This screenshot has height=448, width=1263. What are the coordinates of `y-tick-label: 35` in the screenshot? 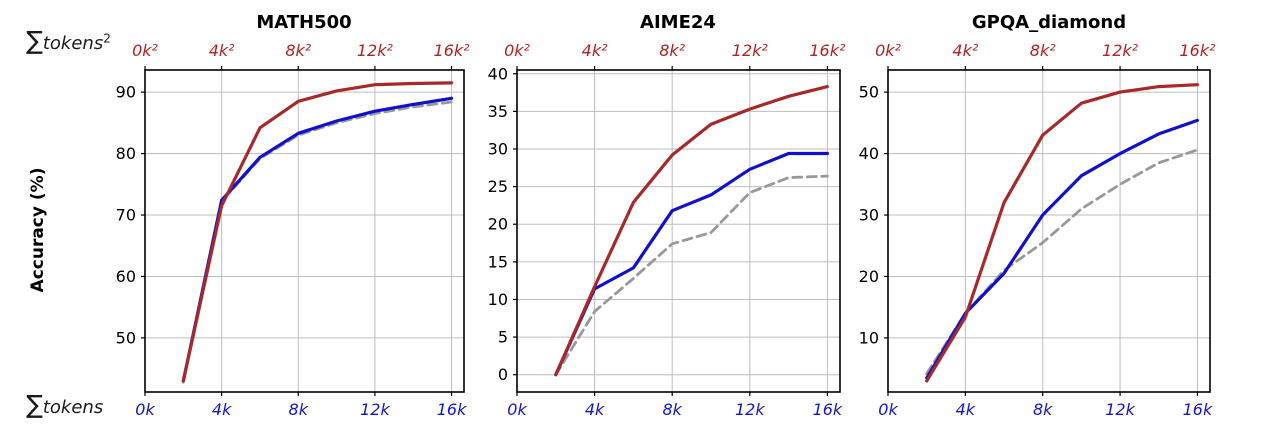 It's located at (498, 111).